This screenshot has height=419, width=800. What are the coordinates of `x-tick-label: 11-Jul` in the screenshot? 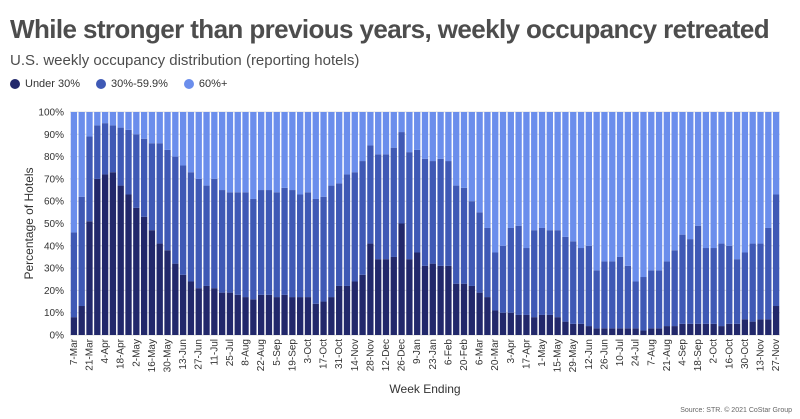 It's located at (214, 352).